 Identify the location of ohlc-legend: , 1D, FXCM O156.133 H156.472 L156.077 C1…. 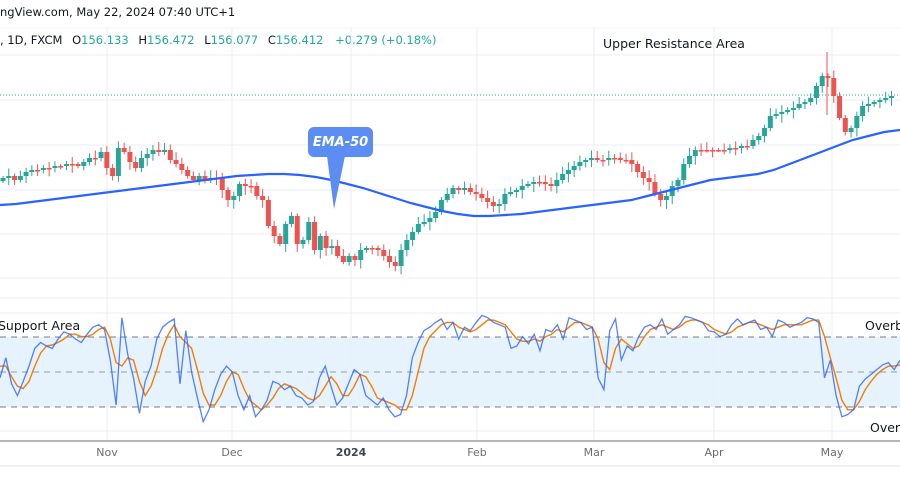
(218, 40).